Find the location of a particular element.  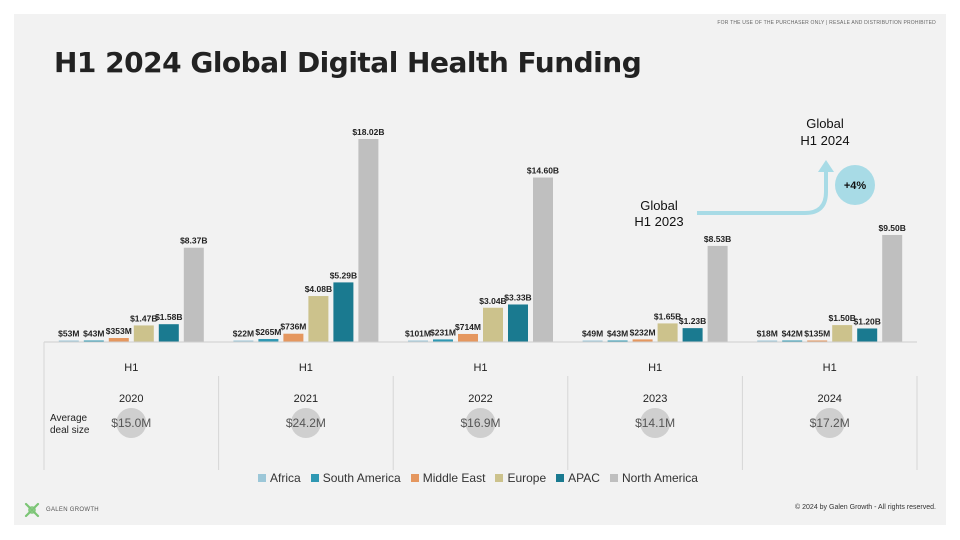

legend-item-north-america: North America is located at coordinates (653, 478).